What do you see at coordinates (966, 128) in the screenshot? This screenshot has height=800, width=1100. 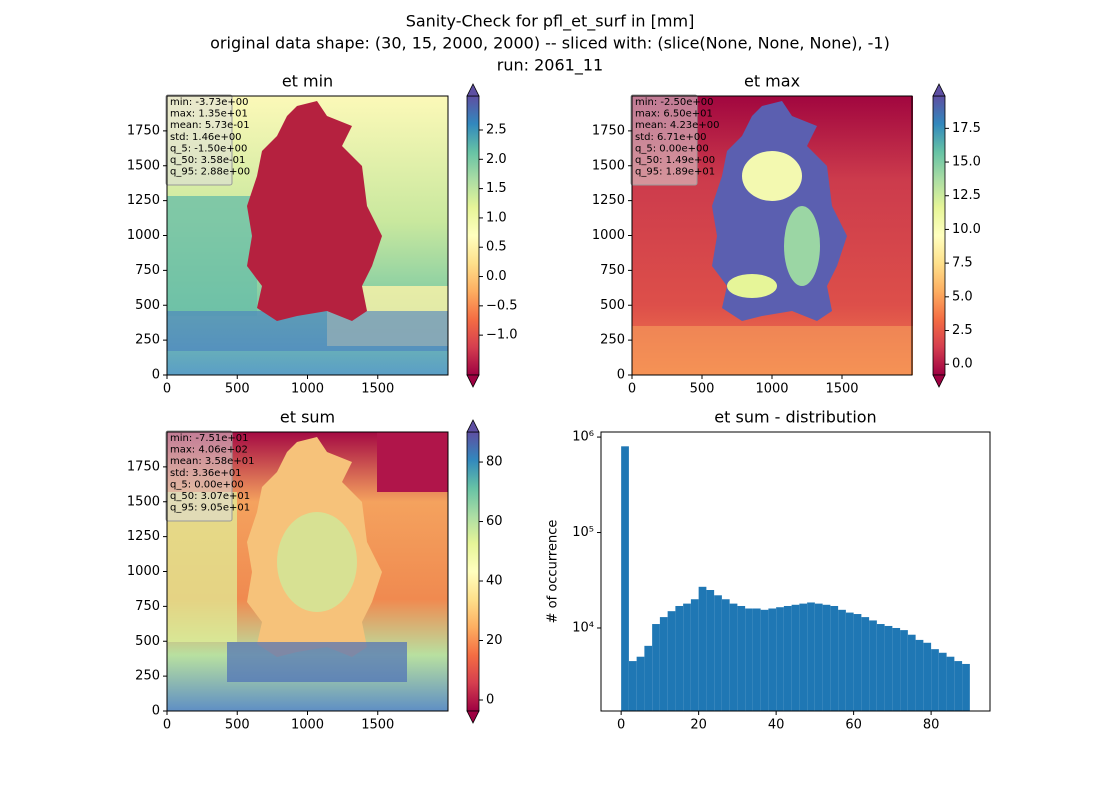 I see `colorbar-tick-label: 17.5` at bounding box center [966, 128].